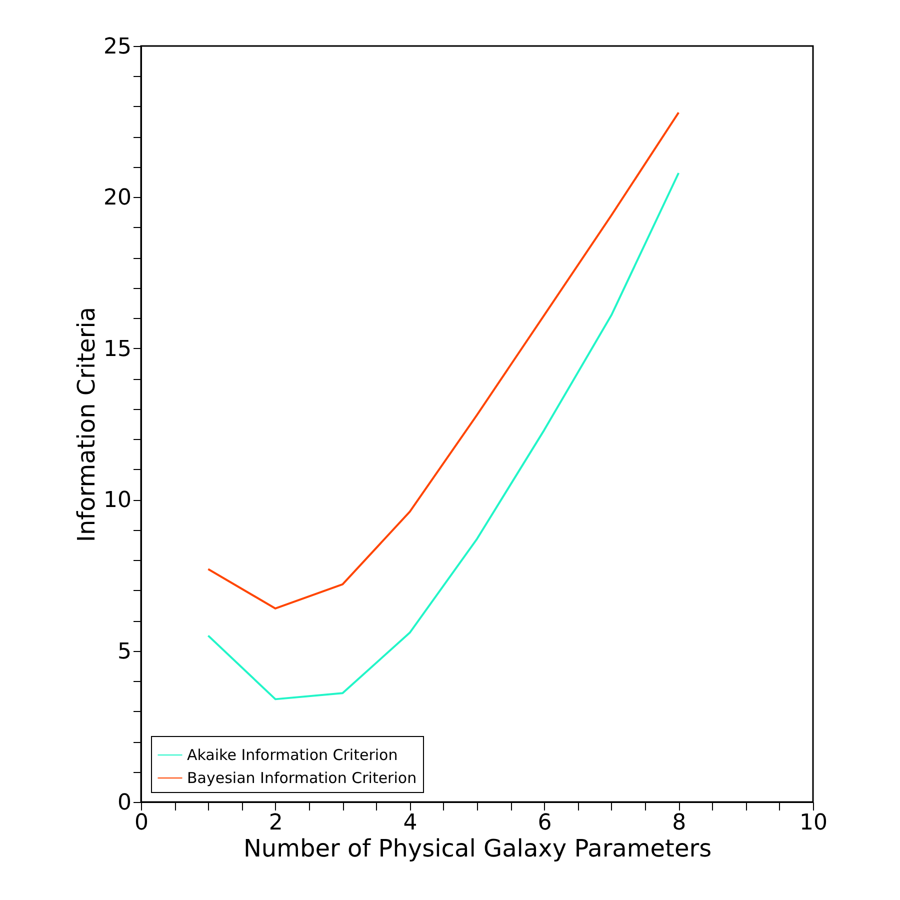 The width and height of the screenshot is (900, 900). What do you see at coordinates (125, 651) in the screenshot?
I see `y-tick-label: 5` at bounding box center [125, 651].